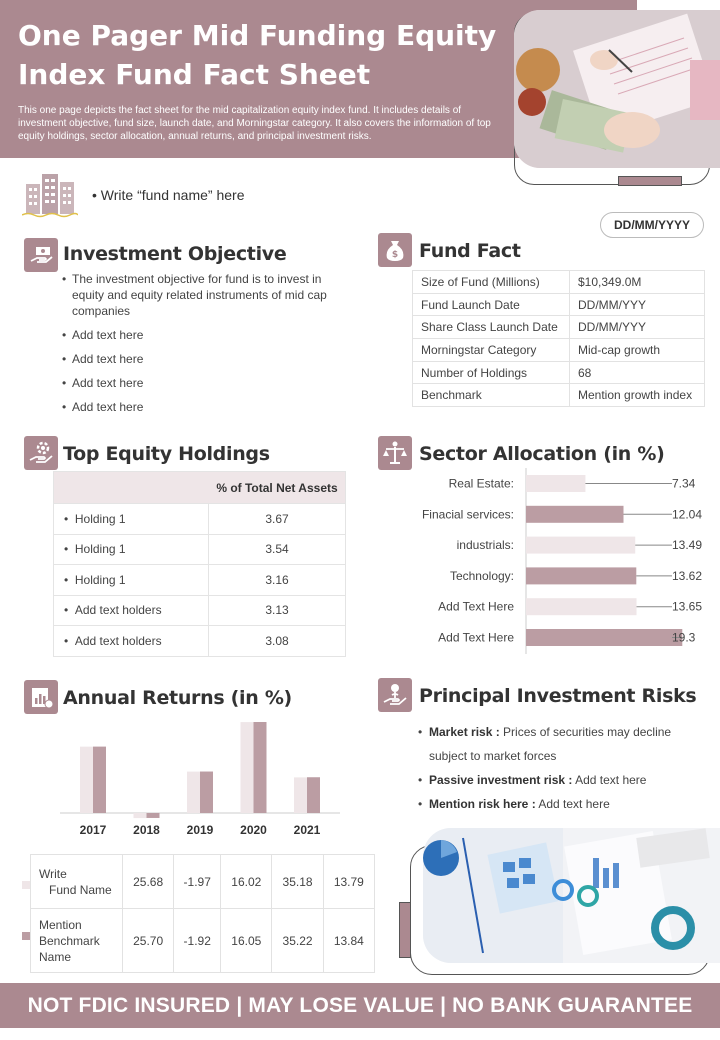 The width and height of the screenshot is (720, 1040). Describe the element at coordinates (485, 545) in the screenshot. I see `sector-category-label: industrials:` at that location.